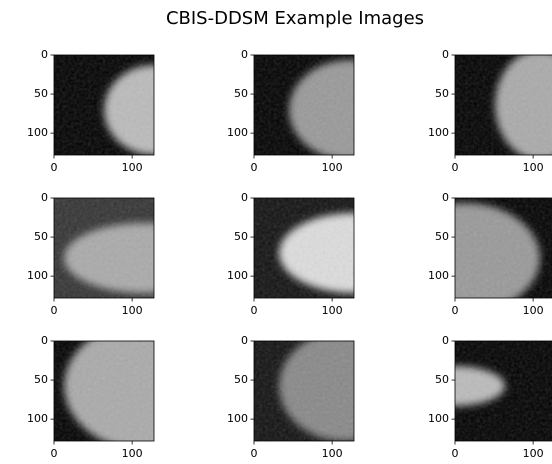  I want to click on figure-title: CBIS-DDSM Example Images, so click(295, 18).